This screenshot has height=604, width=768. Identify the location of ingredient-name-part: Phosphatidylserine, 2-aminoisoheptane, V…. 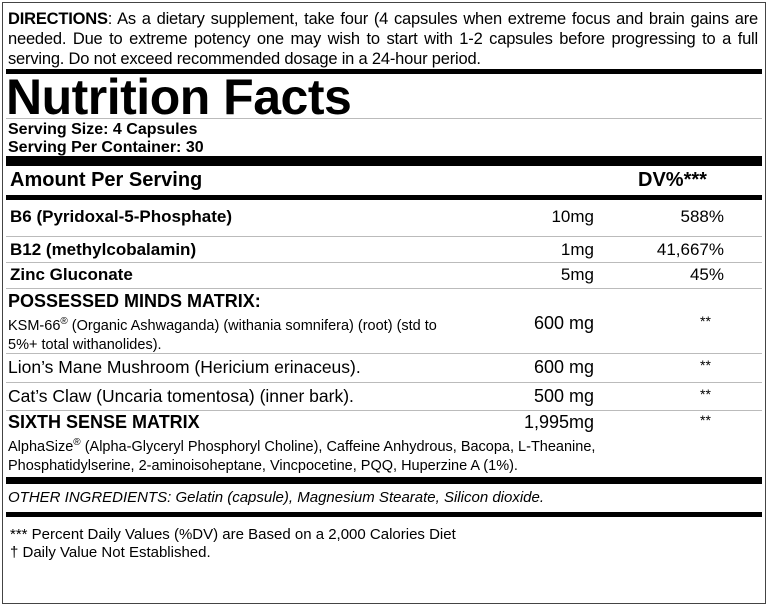
(263, 465).